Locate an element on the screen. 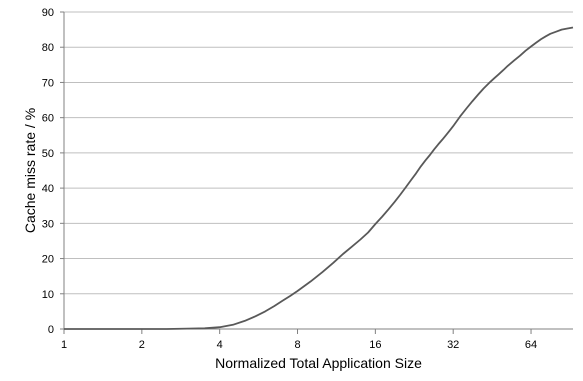  y-tick-label: 20 is located at coordinates (48, 260).